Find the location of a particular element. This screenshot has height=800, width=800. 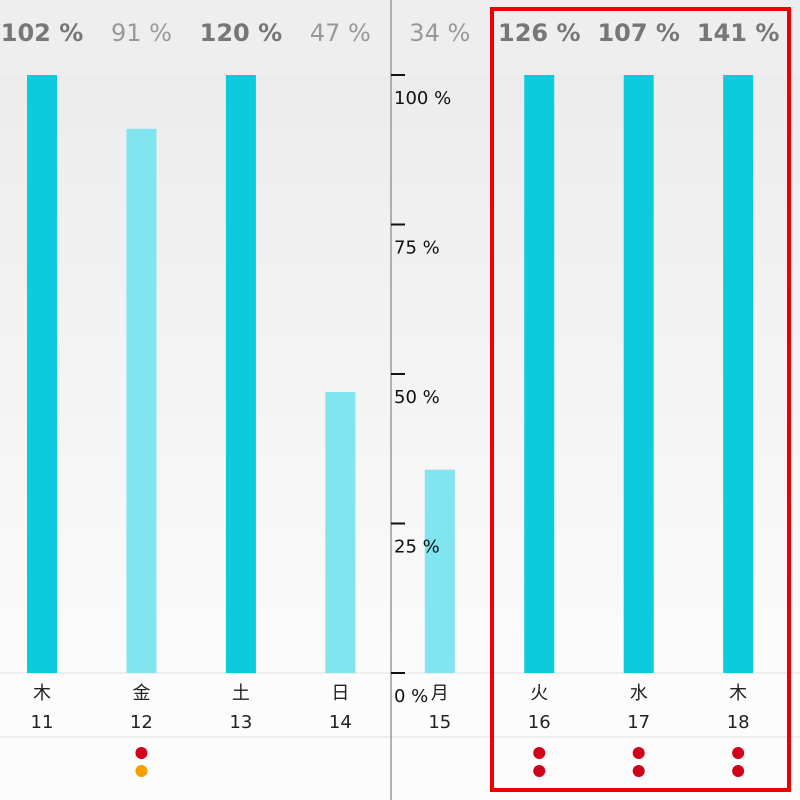

y-tick-label: 0 % is located at coordinates (411, 696).